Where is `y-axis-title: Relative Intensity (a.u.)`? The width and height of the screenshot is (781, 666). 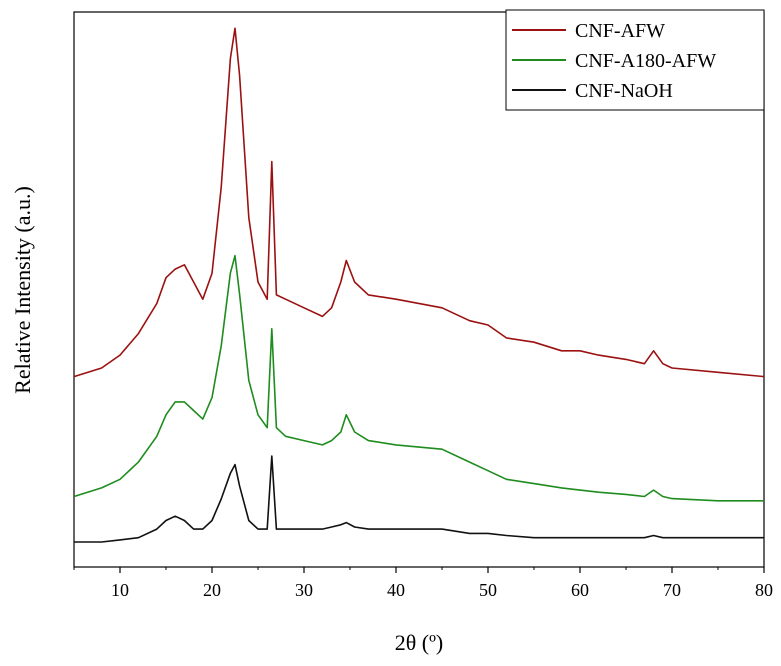 y-axis-title: Relative Intensity (a.u.) is located at coordinates (22, 290).